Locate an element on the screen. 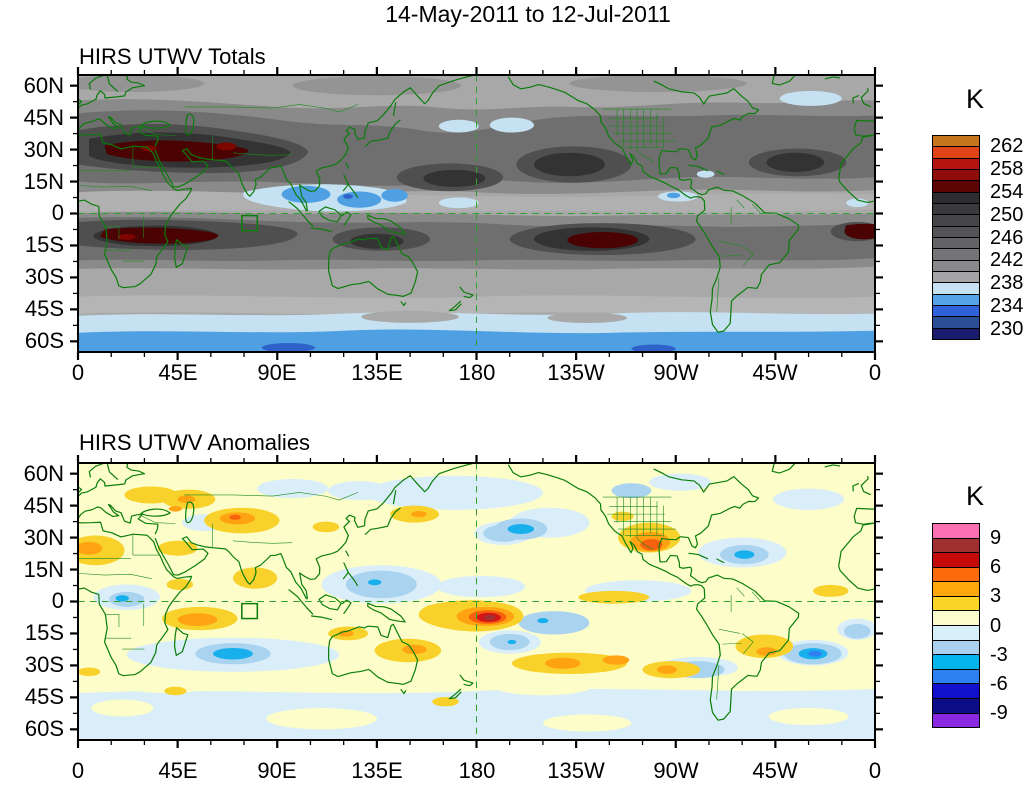  colorbar-tick-label: 234 is located at coordinates (1007, 306).